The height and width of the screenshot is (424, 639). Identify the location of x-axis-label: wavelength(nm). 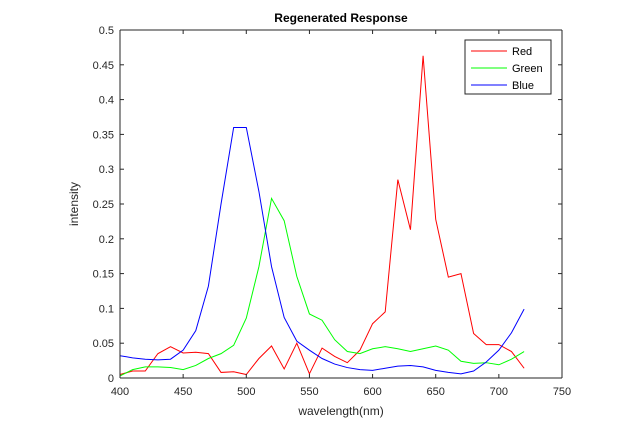
(340, 411).